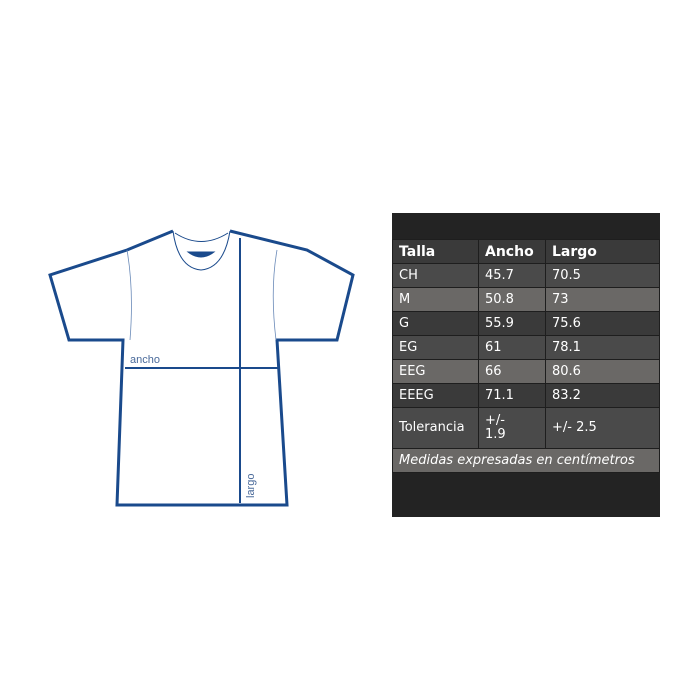  I want to click on cell: CH, so click(435, 275).